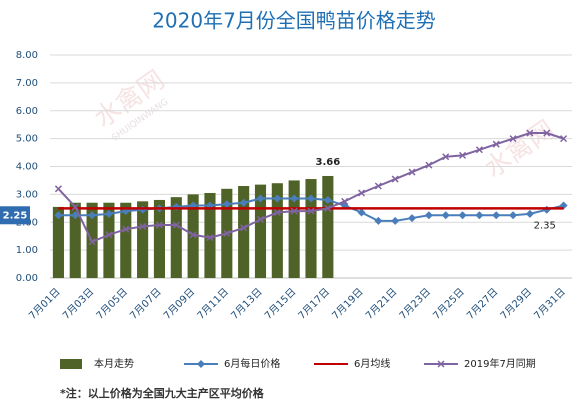  I want to click on annotation: 2.35, so click(545, 225).